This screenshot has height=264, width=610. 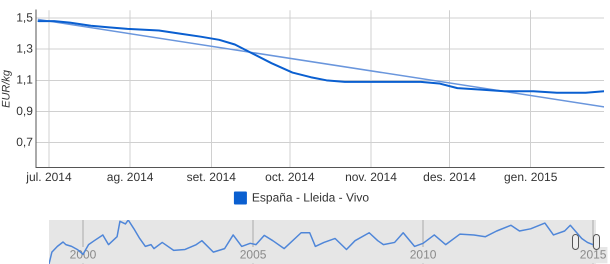 I want to click on x-tick-label: oct. 2014, so click(x=290, y=177).